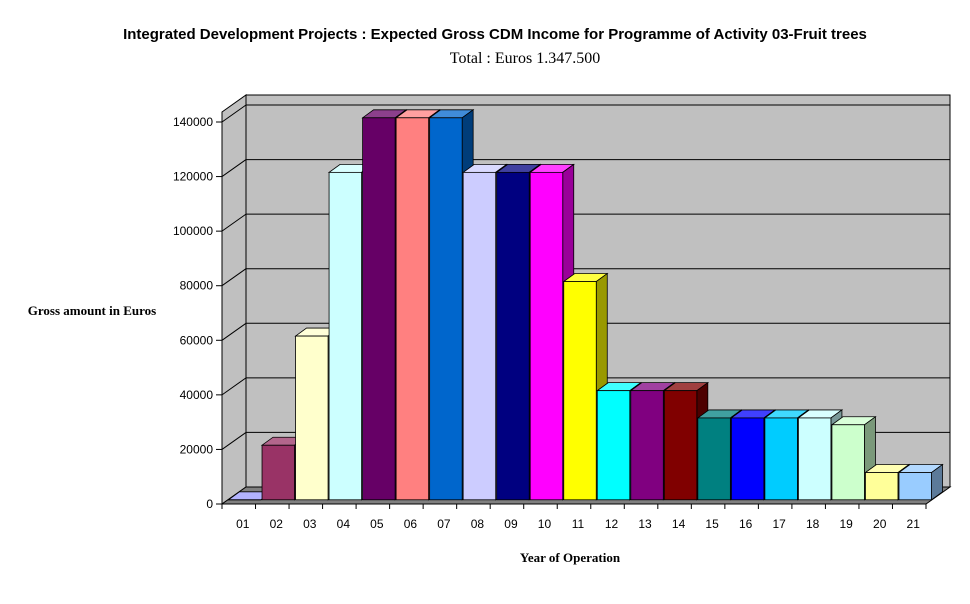 This screenshot has width=970, height=604. What do you see at coordinates (197, 286) in the screenshot?
I see `y-tick-label: 80000` at bounding box center [197, 286].